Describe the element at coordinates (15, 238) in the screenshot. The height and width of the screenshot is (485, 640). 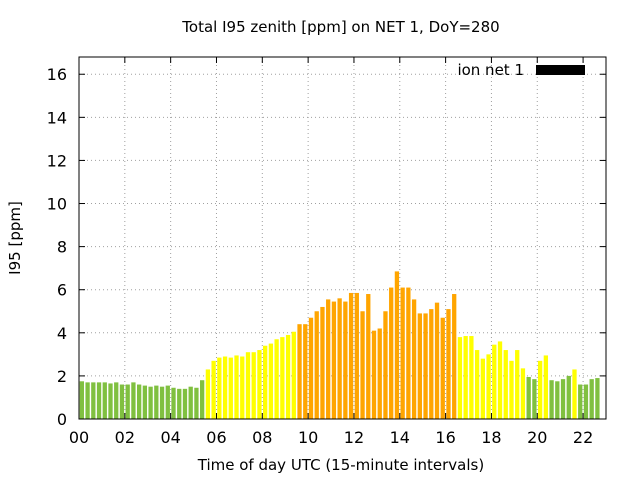
I see `y-axis-label: I95 [ppm]` at that location.